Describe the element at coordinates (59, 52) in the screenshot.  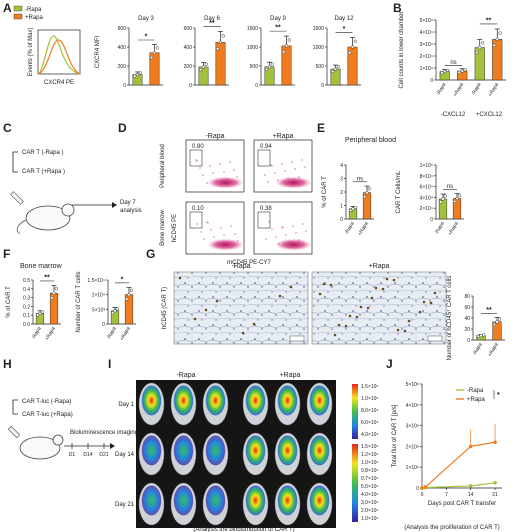
I see `flow-histogram-frame` at that location.